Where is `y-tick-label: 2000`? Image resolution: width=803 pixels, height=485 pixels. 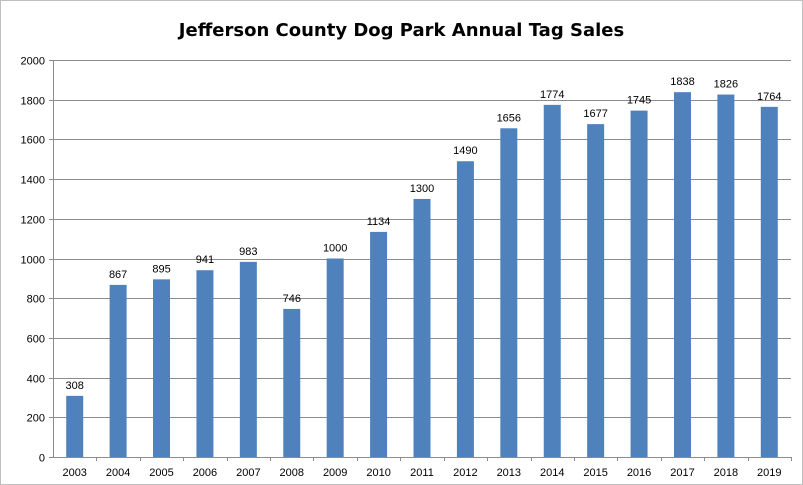 y-tick-label: 2000 is located at coordinates (33, 62).